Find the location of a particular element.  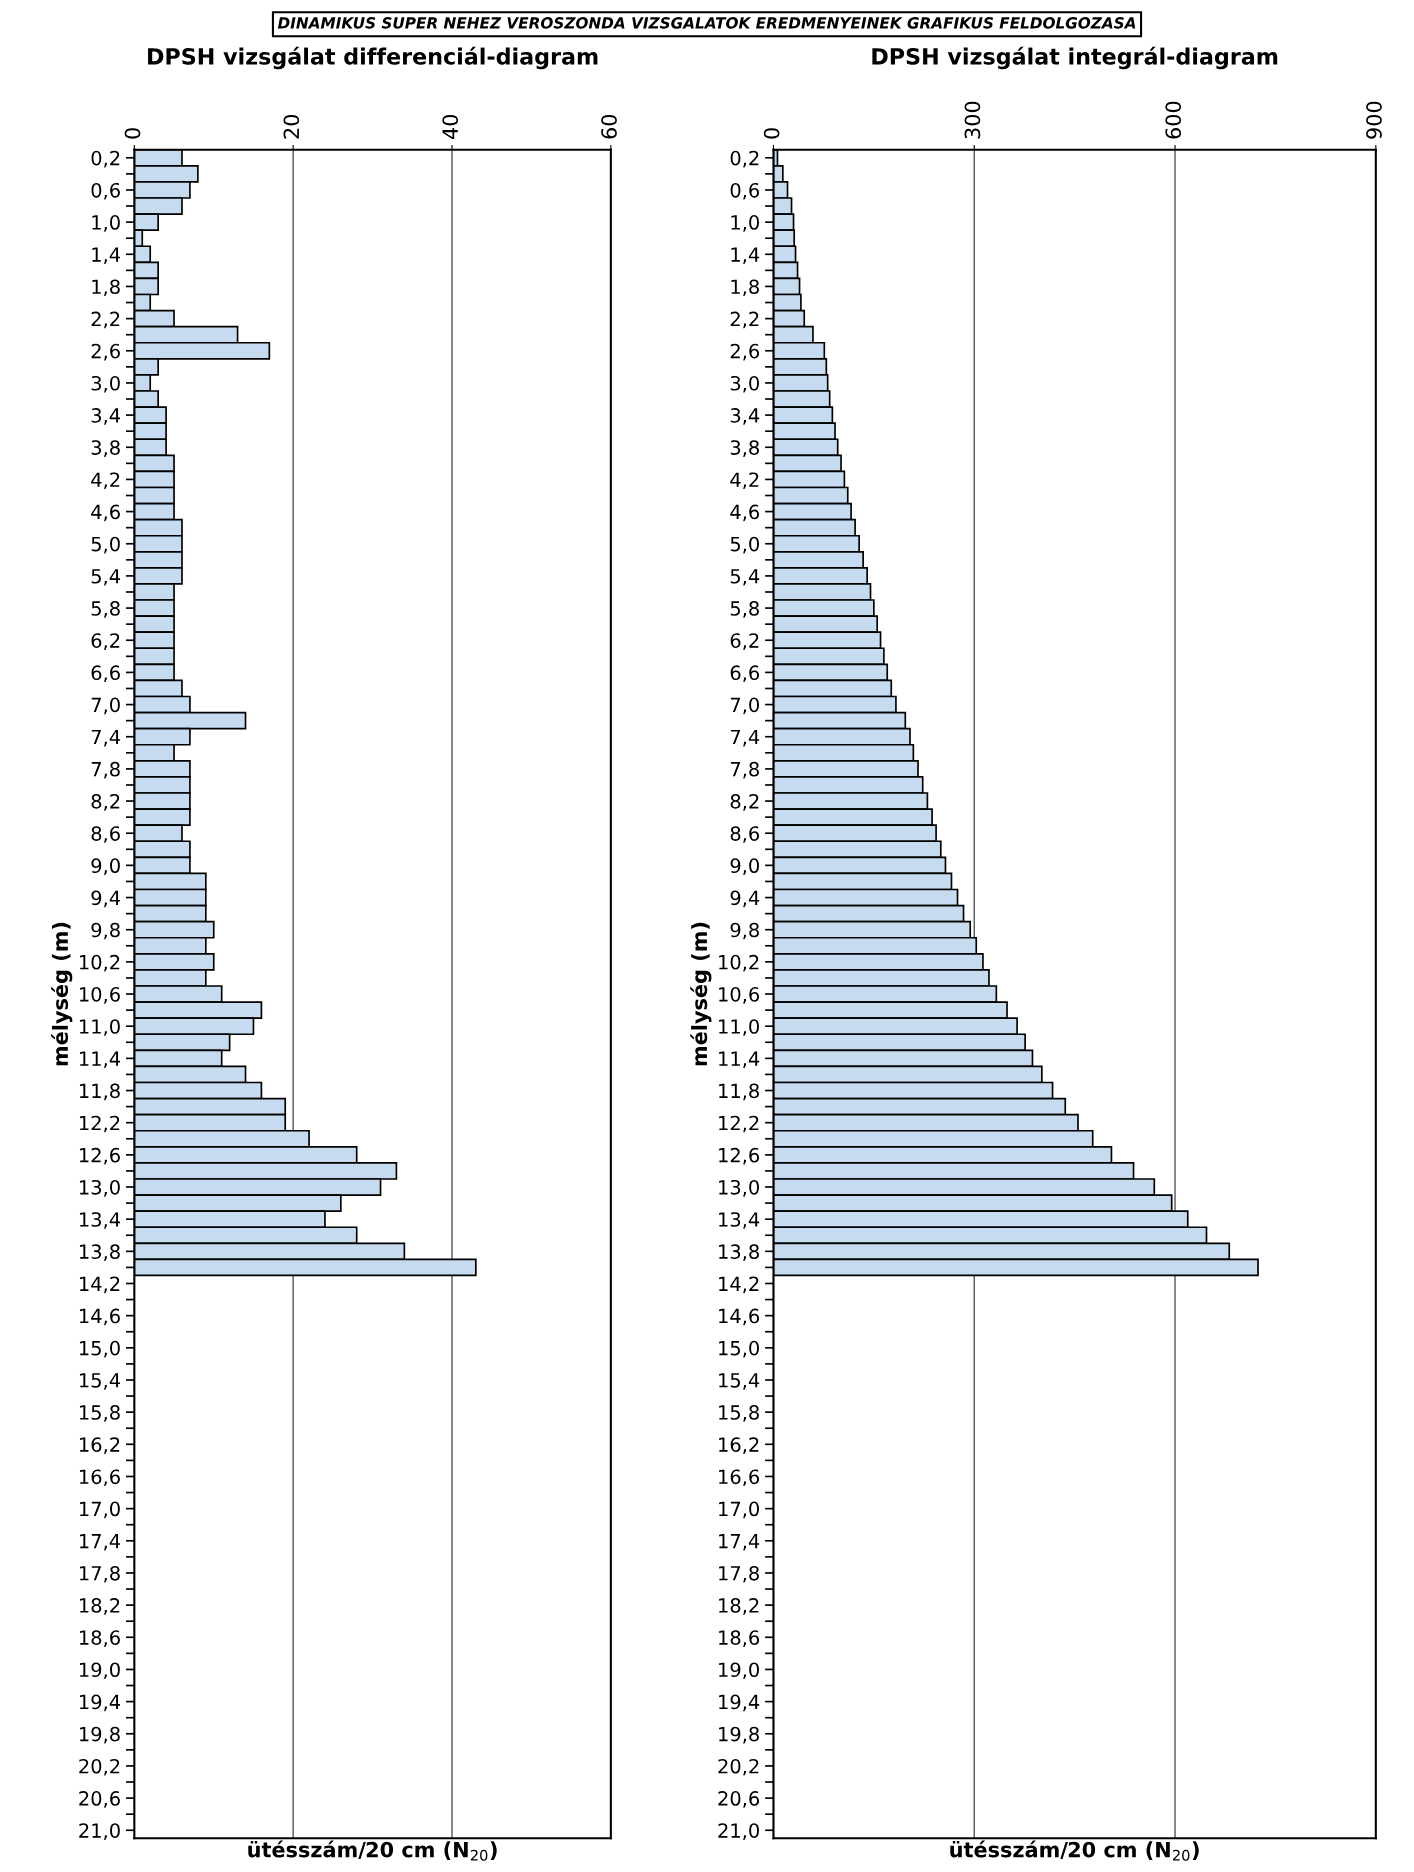

y-tick-label: 3,8 is located at coordinates (744, 448).